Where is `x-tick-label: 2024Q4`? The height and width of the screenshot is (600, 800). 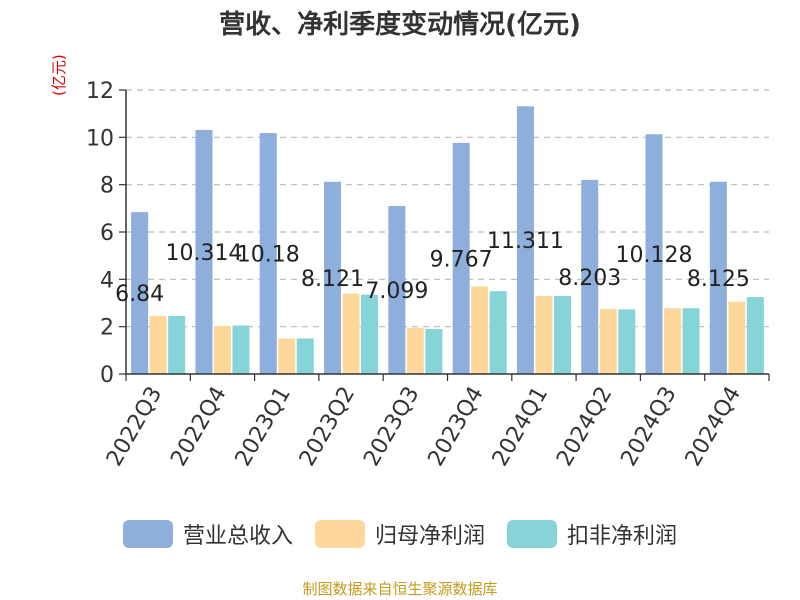 x-tick-label: 2024Q4 is located at coordinates (713, 427).